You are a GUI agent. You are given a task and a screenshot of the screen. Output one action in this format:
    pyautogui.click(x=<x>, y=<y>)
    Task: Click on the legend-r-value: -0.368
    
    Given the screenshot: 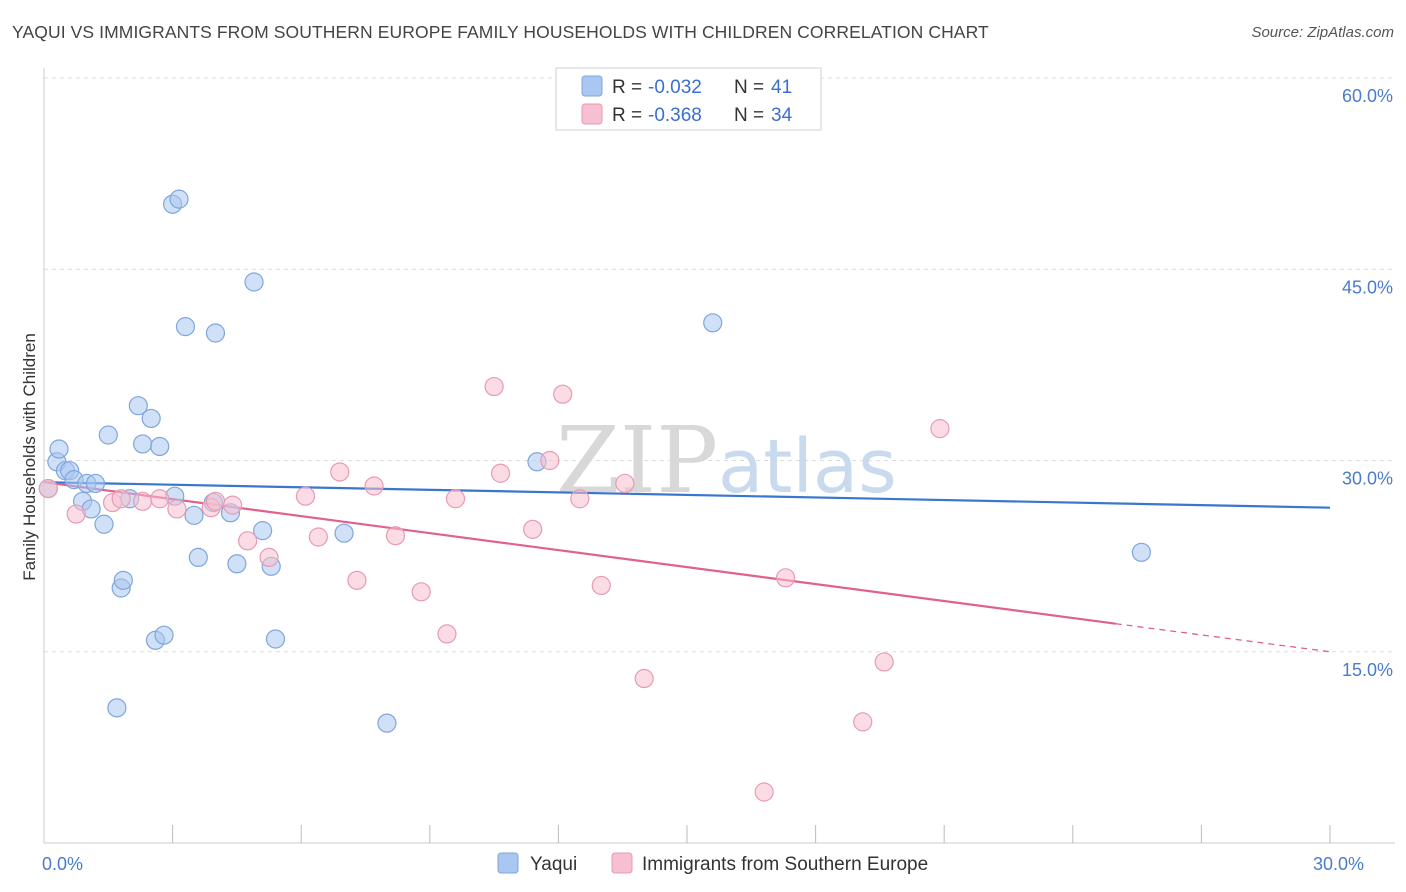 What is the action you would take?
    pyautogui.click(x=675, y=115)
    